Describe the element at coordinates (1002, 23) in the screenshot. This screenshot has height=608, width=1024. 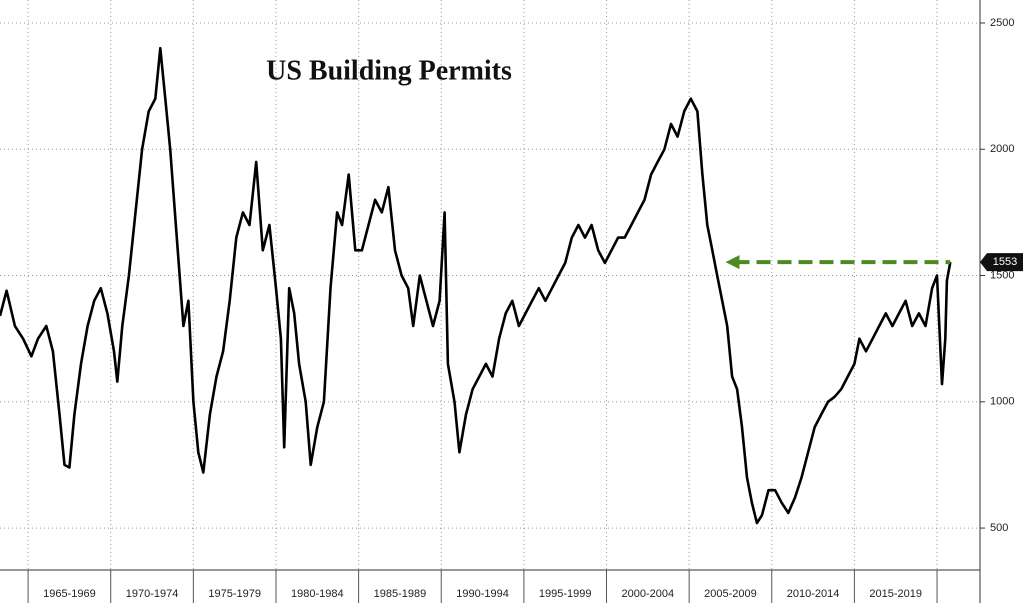
I see `y-tick-label: 2500` at that location.